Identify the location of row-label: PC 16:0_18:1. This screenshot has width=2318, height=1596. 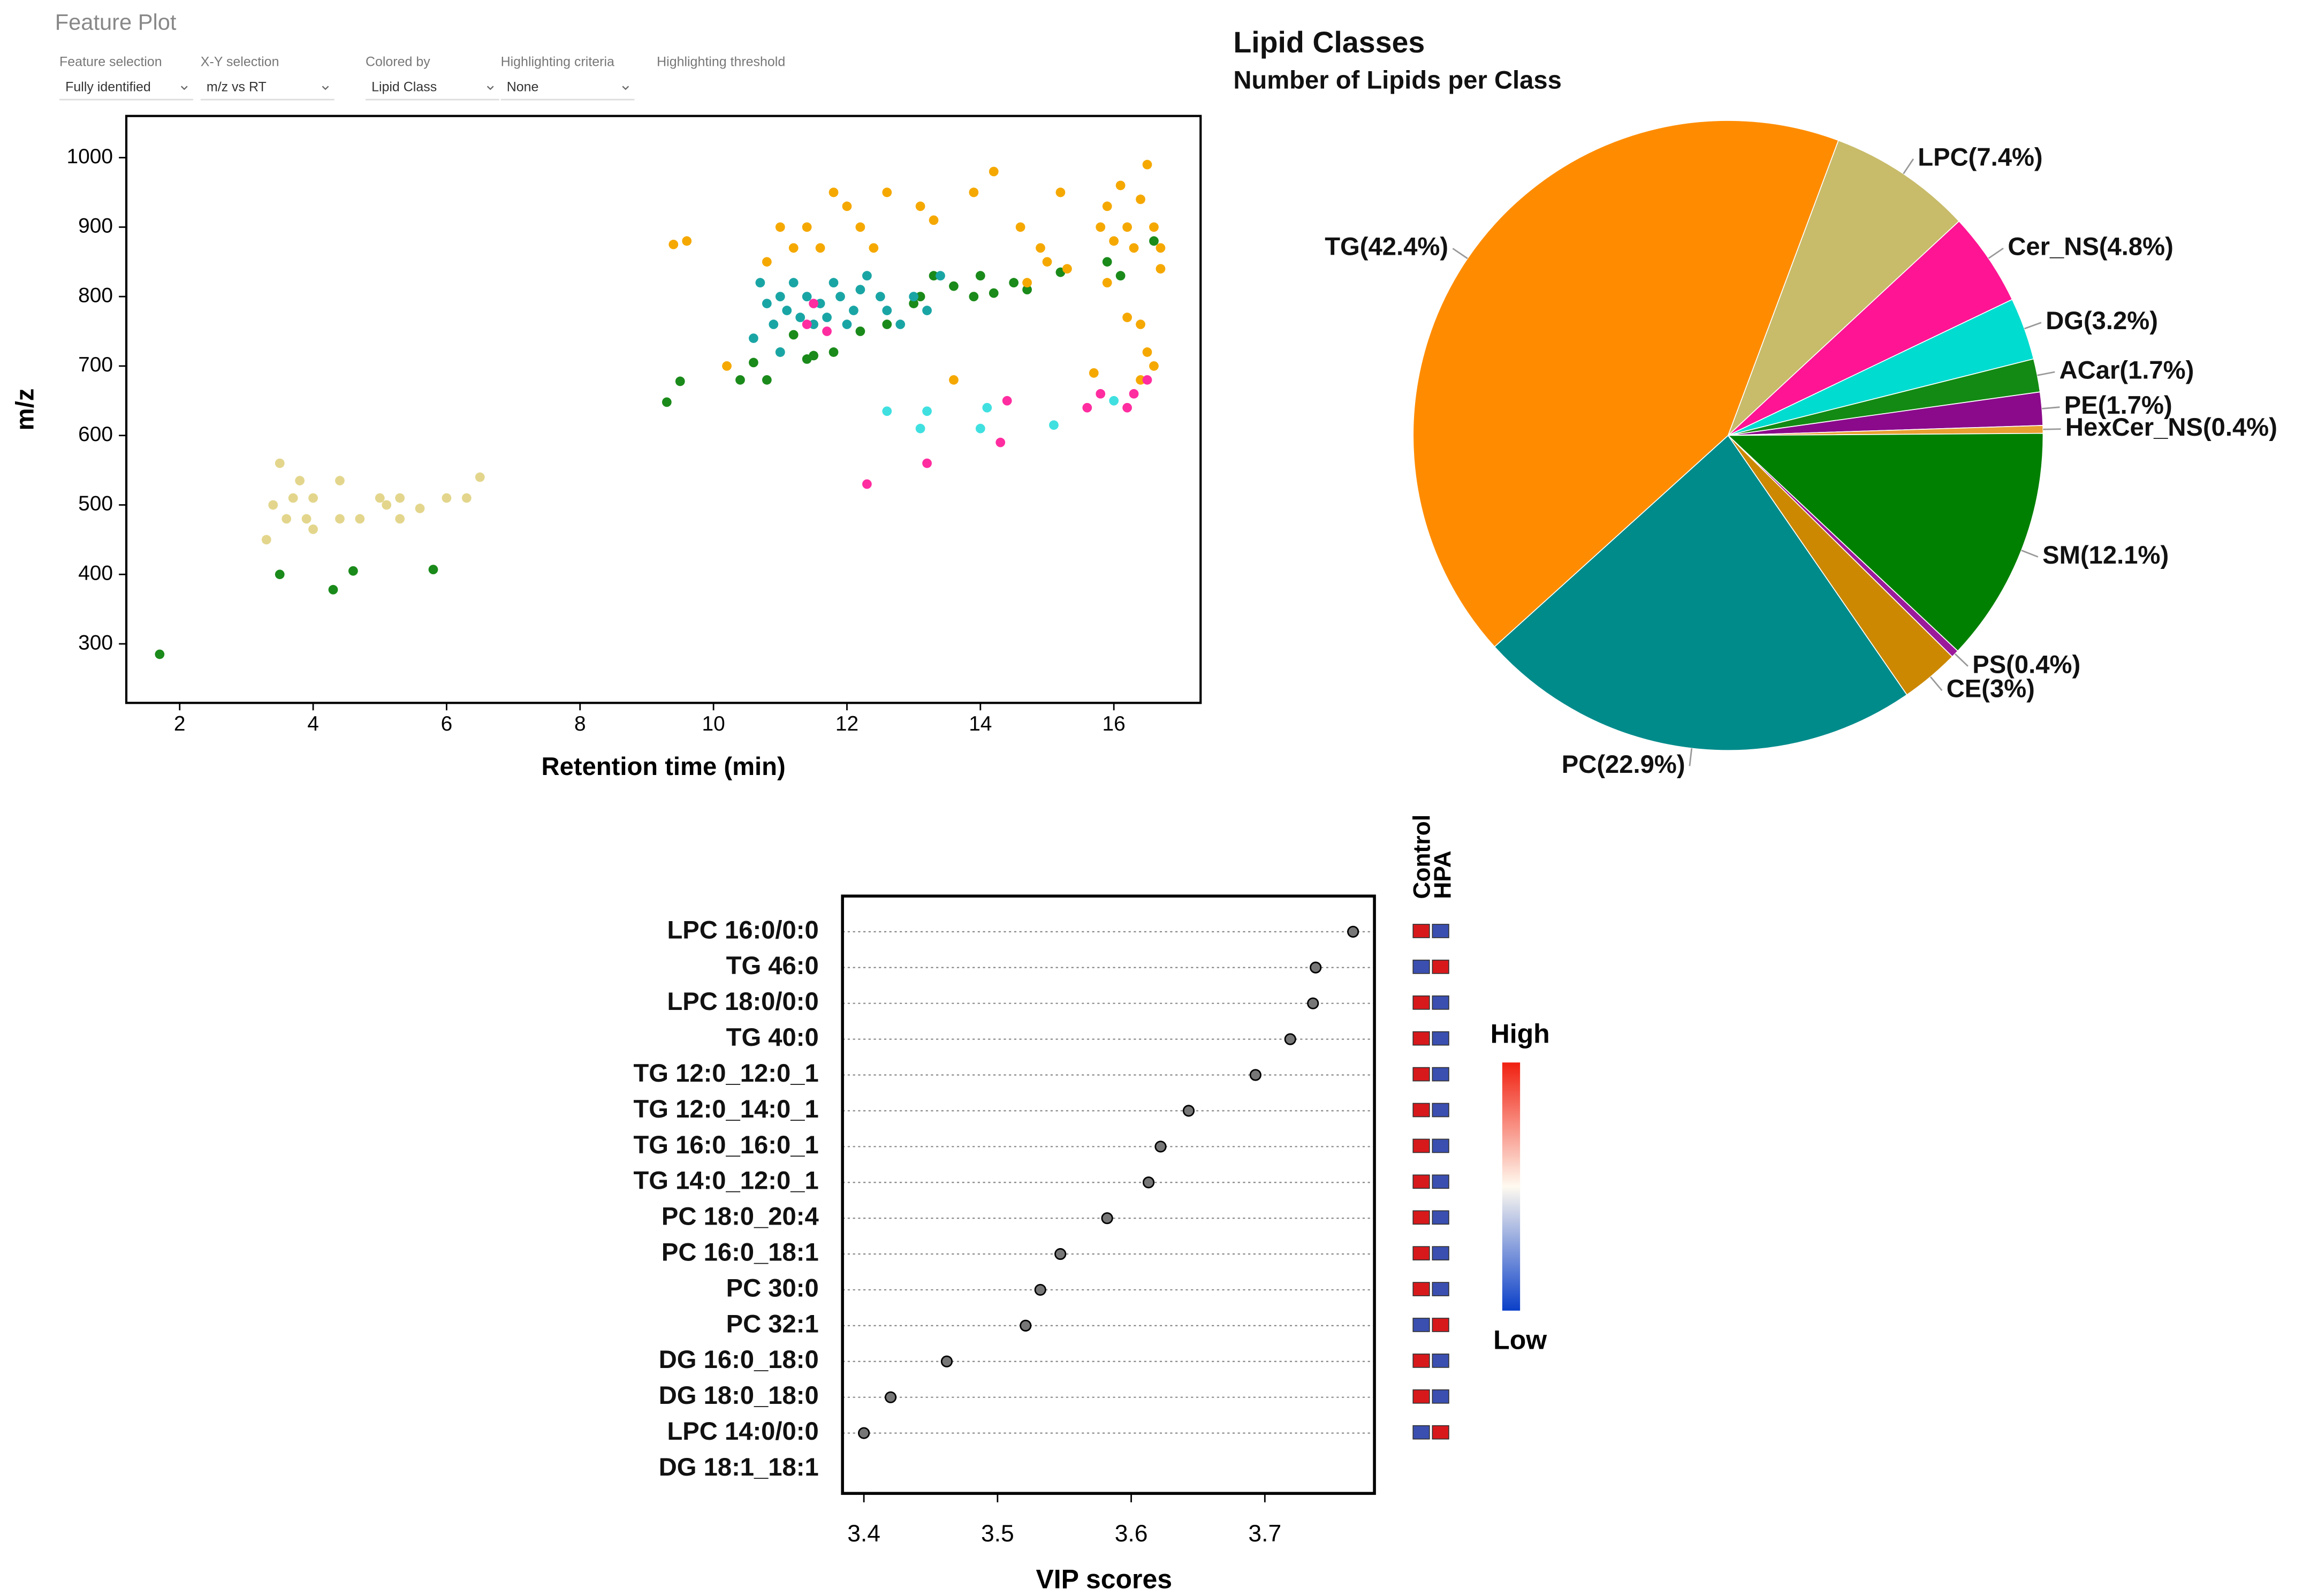
(740, 1252).